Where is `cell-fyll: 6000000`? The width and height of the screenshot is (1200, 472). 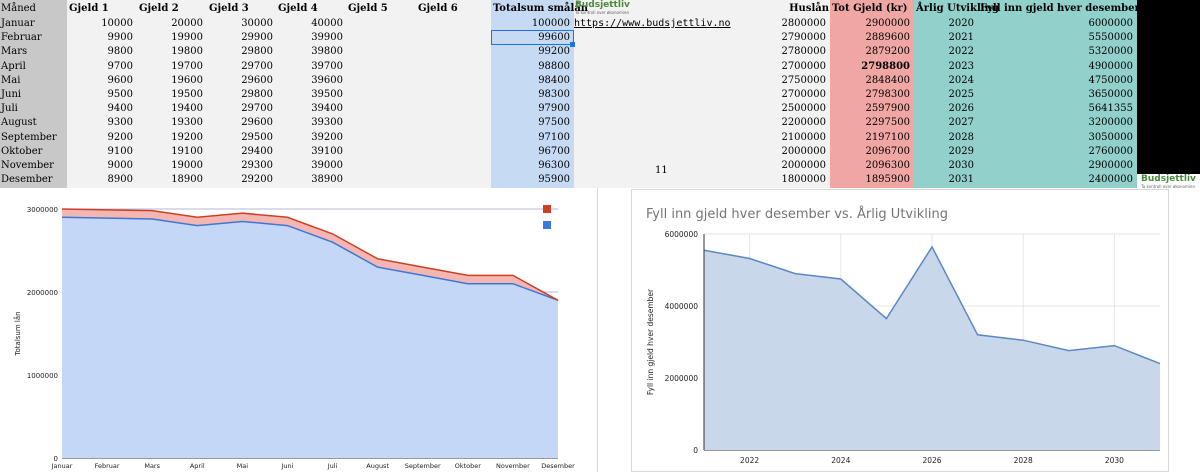 cell-fyll: 6000000 is located at coordinates (1110, 23).